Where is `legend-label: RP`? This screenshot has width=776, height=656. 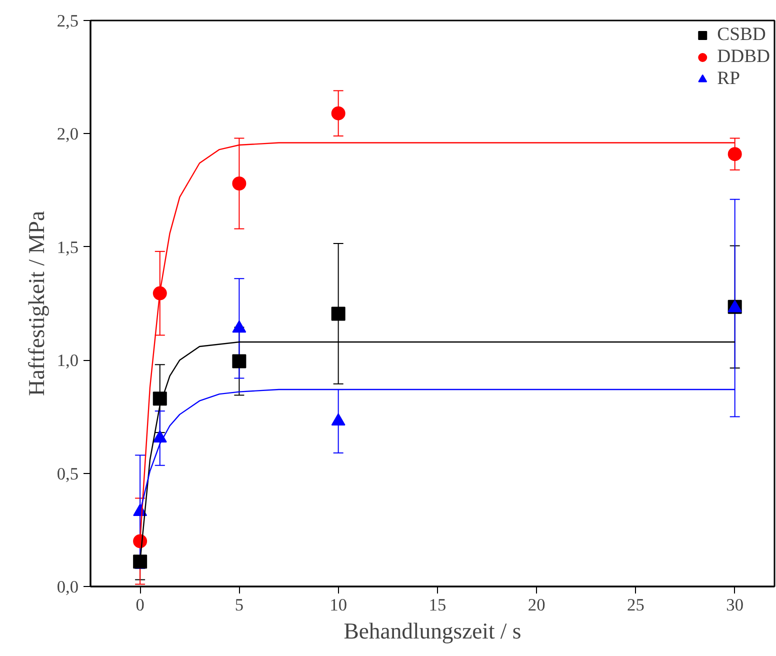 legend-label: RP is located at coordinates (728, 79).